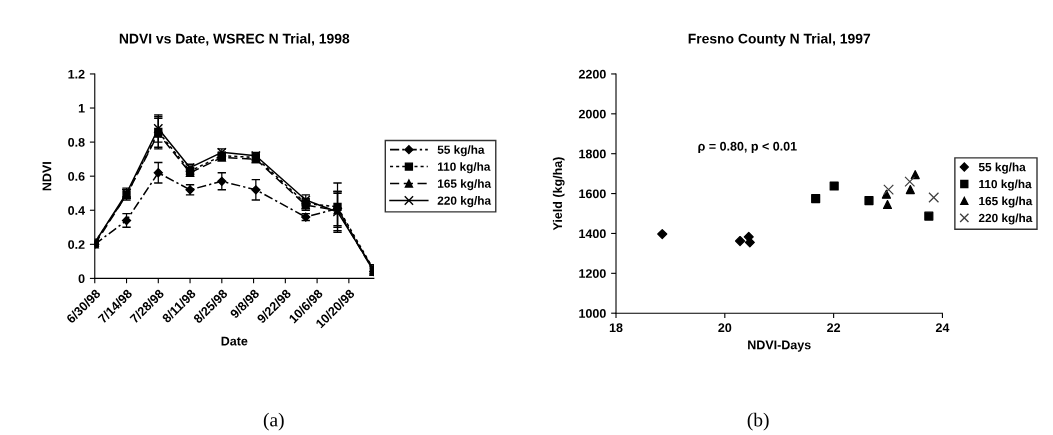  Describe the element at coordinates (779, 40) in the screenshot. I see `chart-title: Fresno County N Trial, 1997` at that location.